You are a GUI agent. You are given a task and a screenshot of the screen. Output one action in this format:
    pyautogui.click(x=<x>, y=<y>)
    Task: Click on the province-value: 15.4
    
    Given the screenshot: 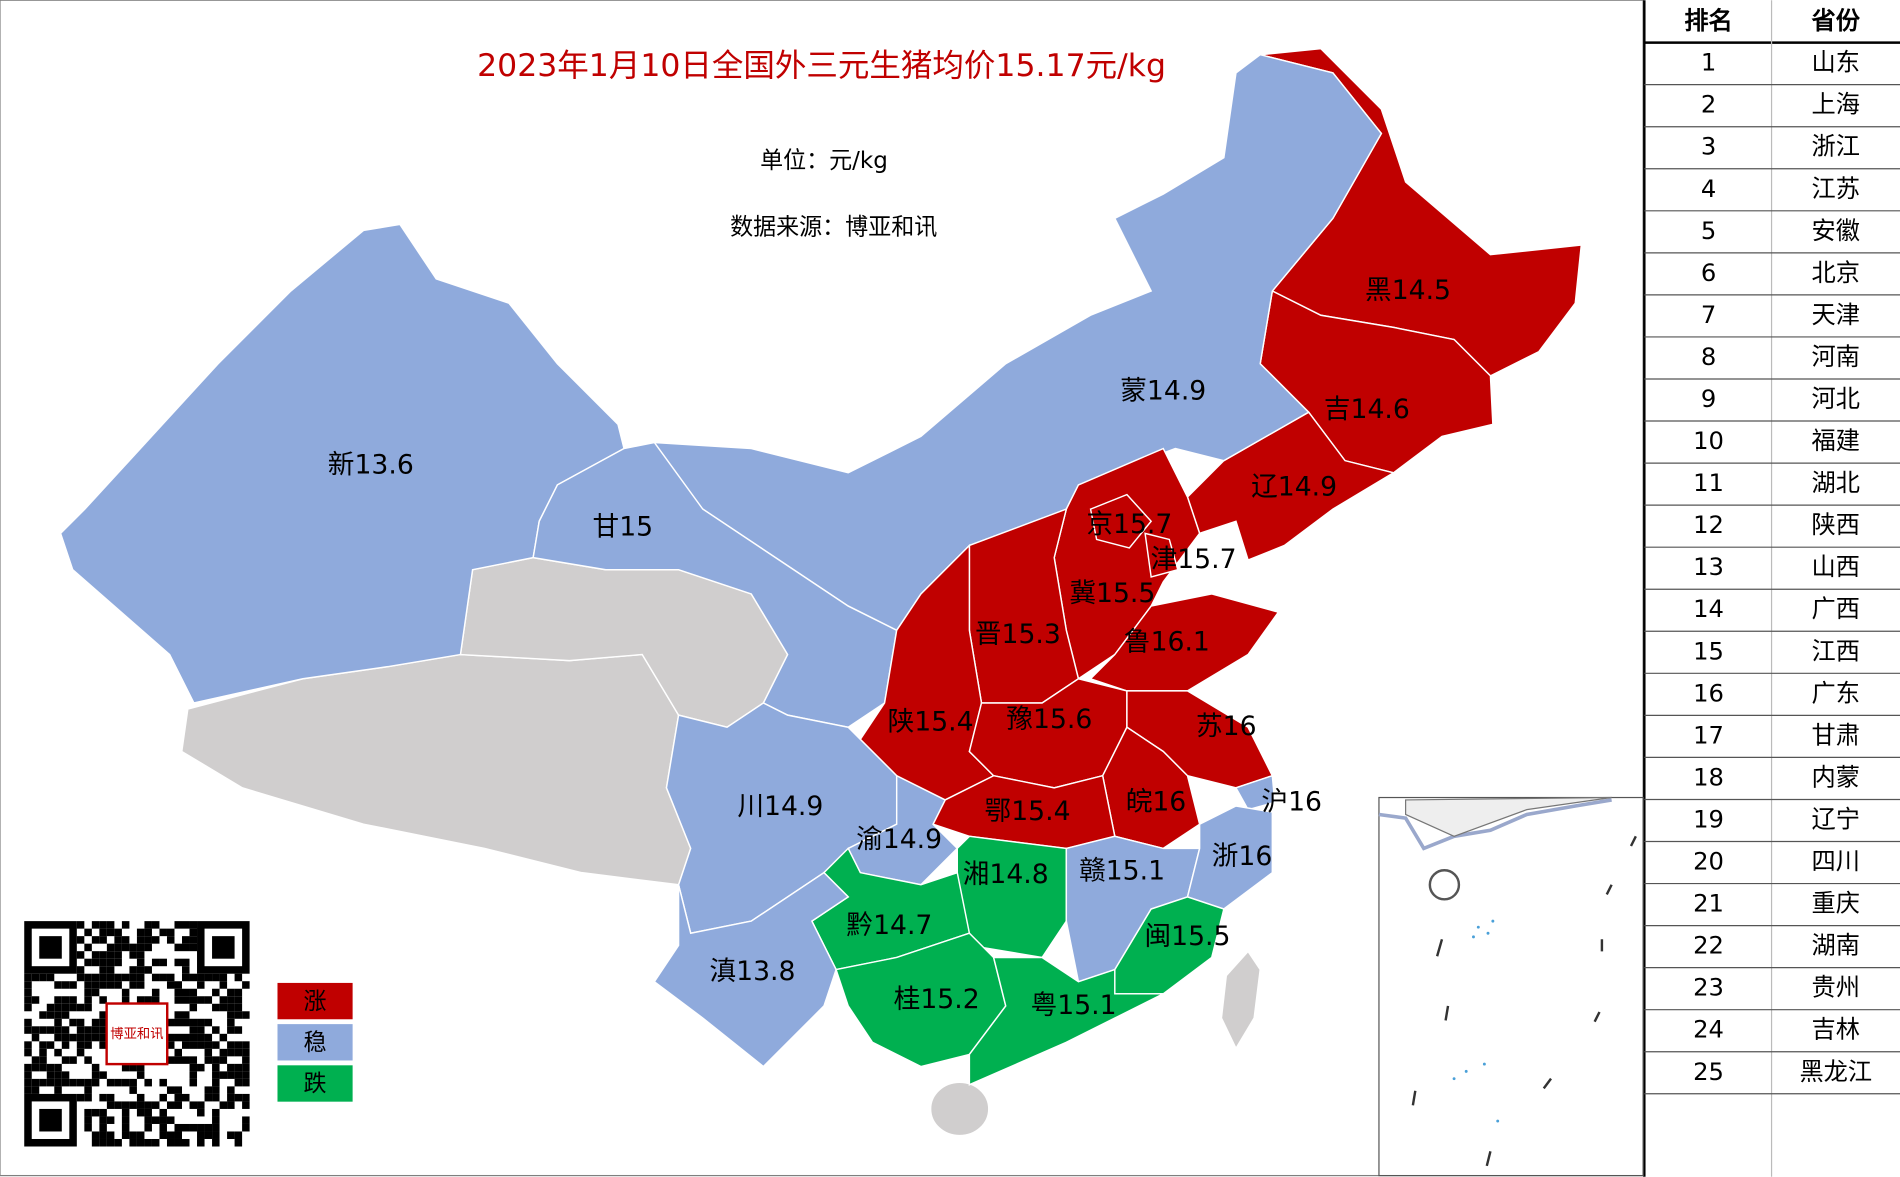 What is the action you would take?
    pyautogui.click(x=1040, y=811)
    